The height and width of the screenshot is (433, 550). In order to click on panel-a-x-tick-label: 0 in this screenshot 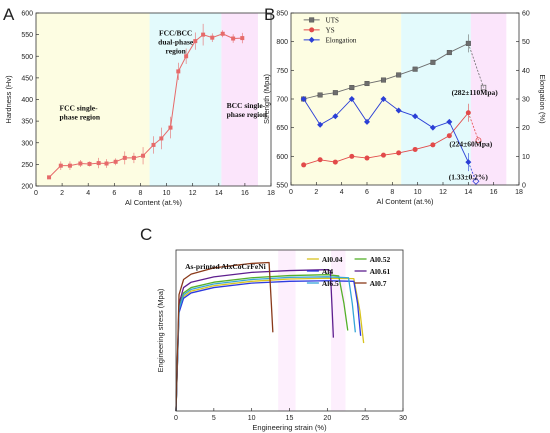, I will do `click(36, 193)`.